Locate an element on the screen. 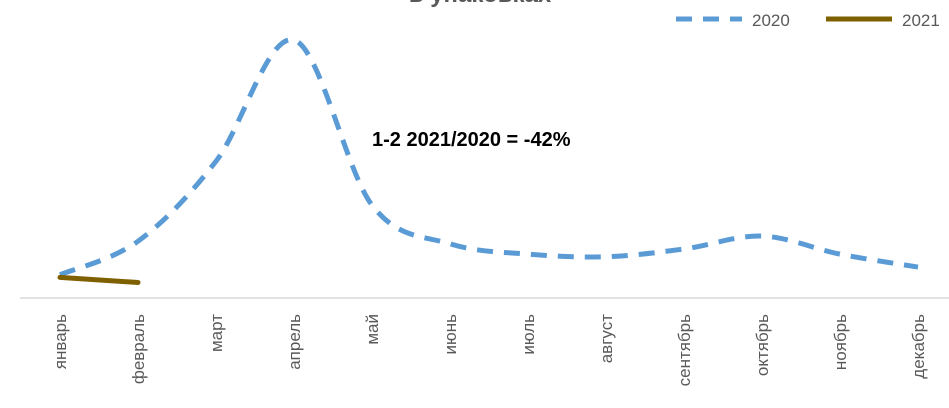 This screenshot has width=949, height=408. annotation: 1-2 2021/2020 = -42% is located at coordinates (471, 140).